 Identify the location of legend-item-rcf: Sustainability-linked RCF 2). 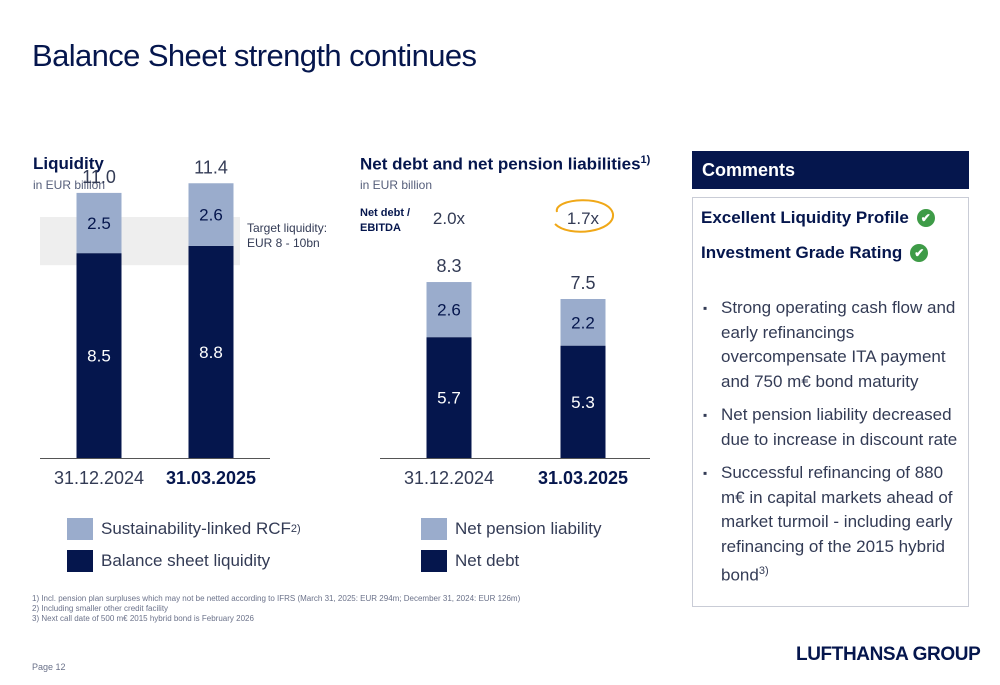
(184, 529).